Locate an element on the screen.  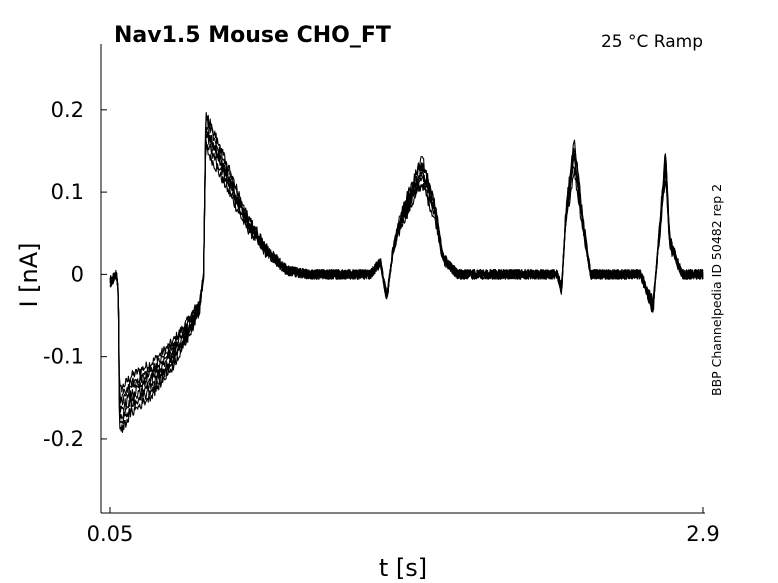
x-axis-label: t [s] is located at coordinates (403, 568).